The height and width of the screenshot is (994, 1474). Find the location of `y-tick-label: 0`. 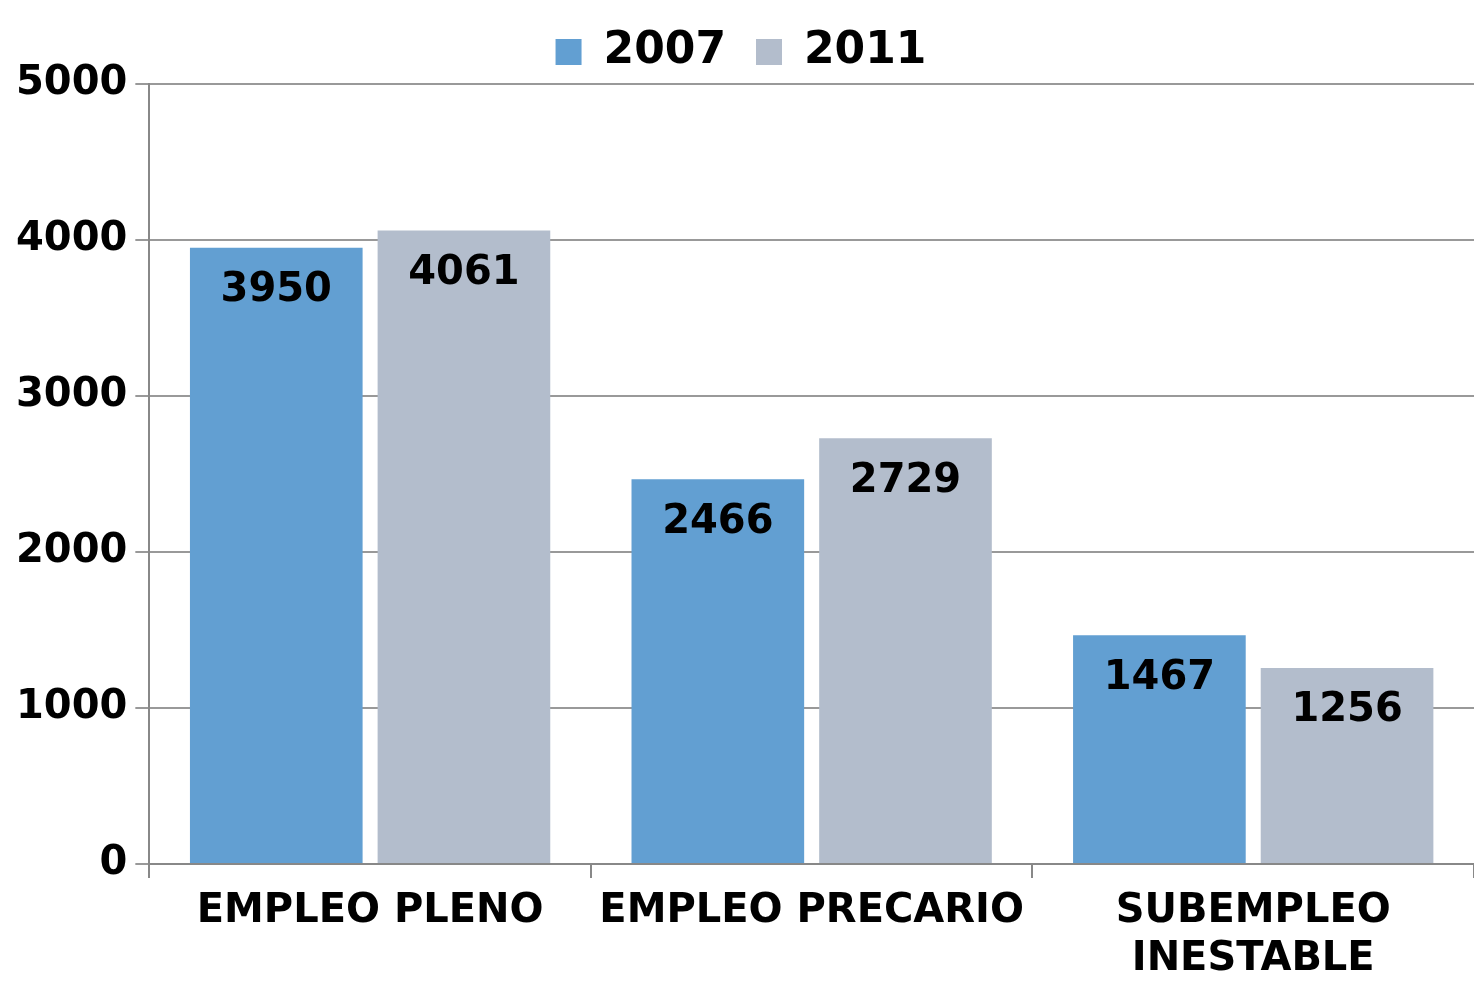

y-tick-label: 0 is located at coordinates (113, 860).